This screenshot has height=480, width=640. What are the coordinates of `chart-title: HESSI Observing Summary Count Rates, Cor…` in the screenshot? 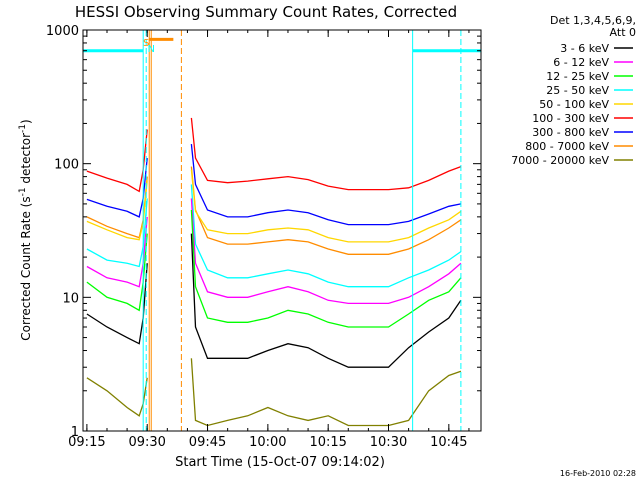 It's located at (266, 12).